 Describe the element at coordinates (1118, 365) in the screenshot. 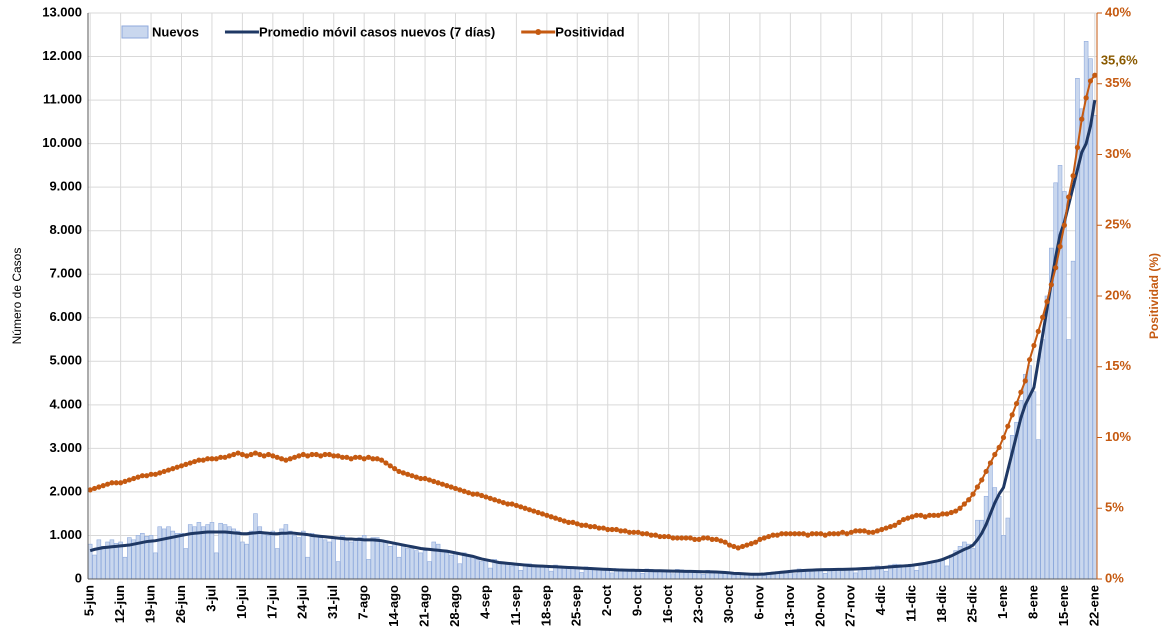

I see `y2-tick-label: 15%` at that location.